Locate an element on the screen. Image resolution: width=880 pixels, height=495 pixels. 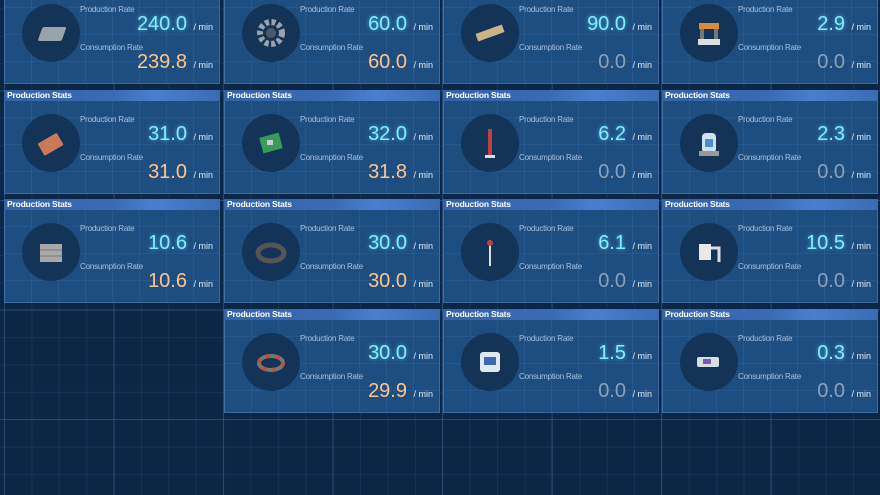
consumption-rate-value: 30.0 is located at coordinates (387, 281).